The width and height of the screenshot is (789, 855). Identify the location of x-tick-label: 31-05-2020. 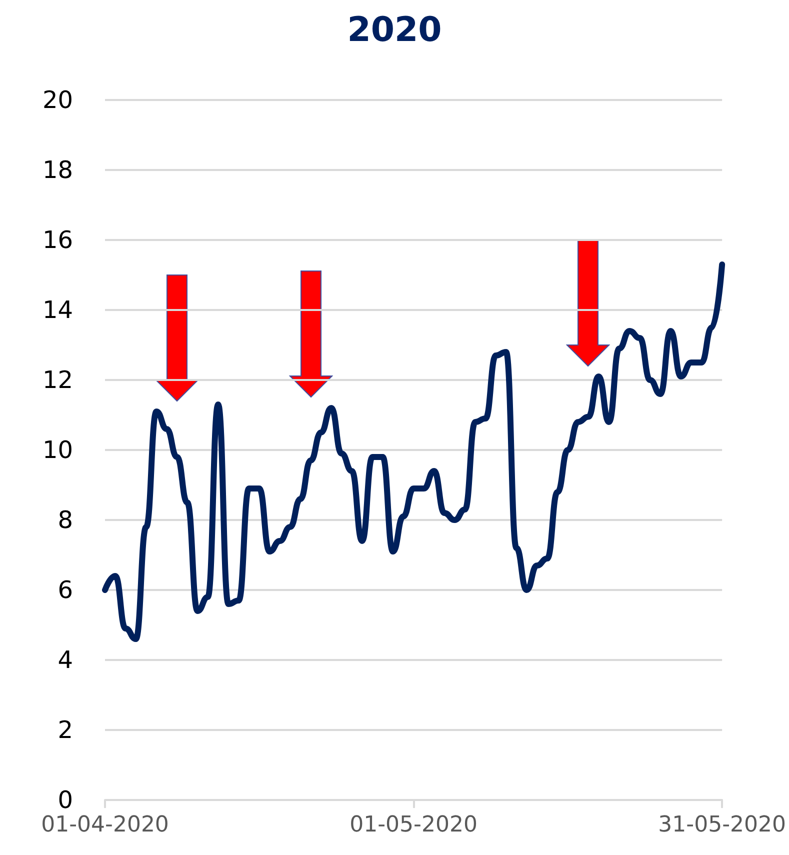
(722, 825).